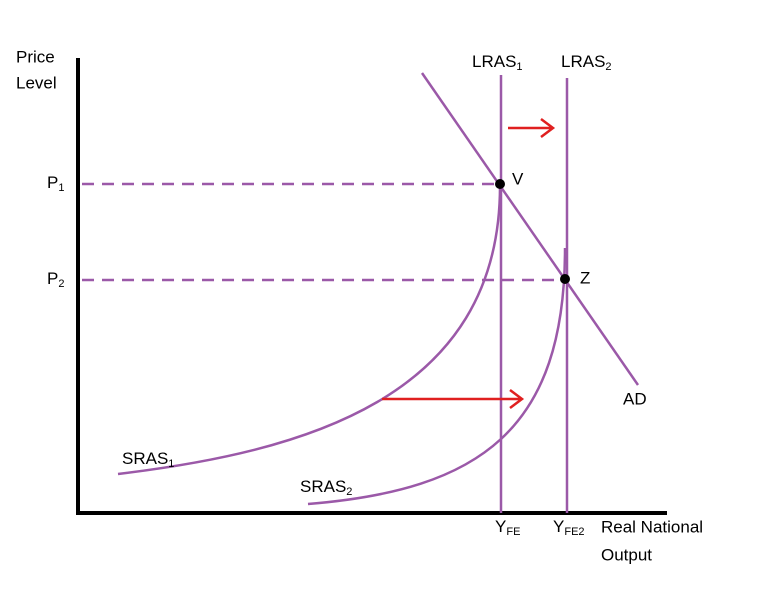 This screenshot has width=783, height=590. I want to click on price-label: P1, so click(55, 183).